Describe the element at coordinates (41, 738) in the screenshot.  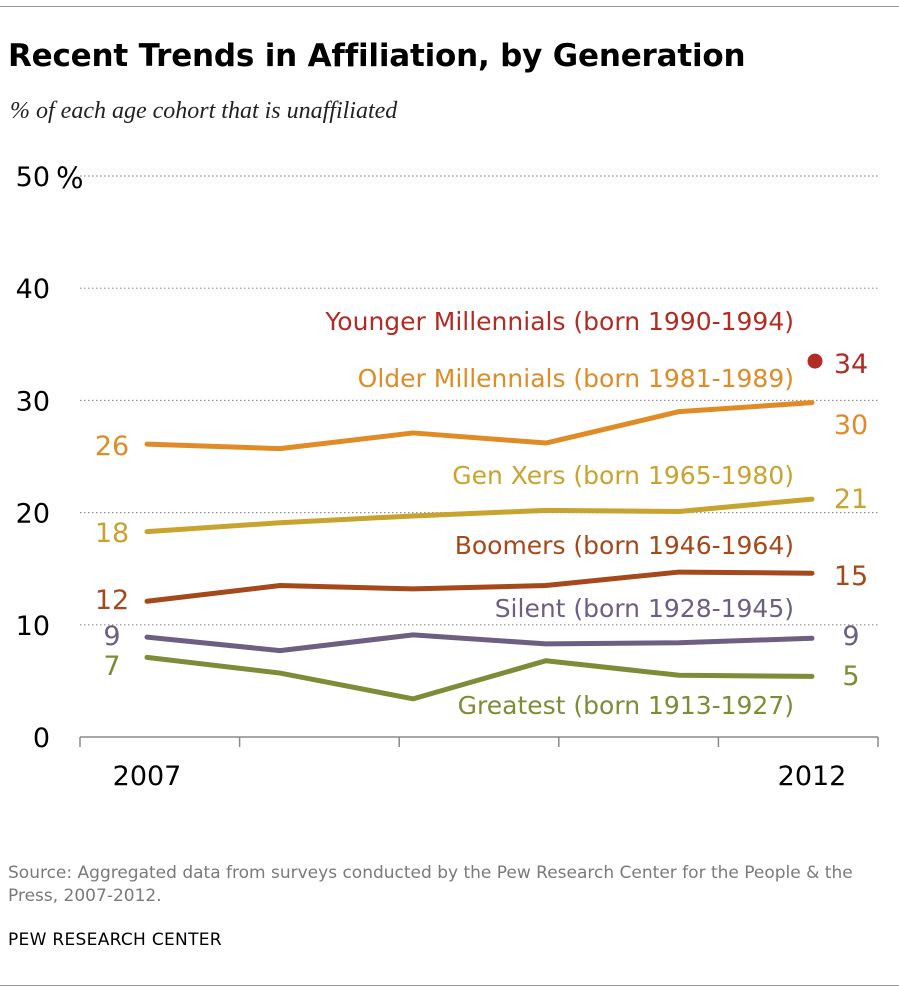
I see `y-tick-label: 0` at that location.